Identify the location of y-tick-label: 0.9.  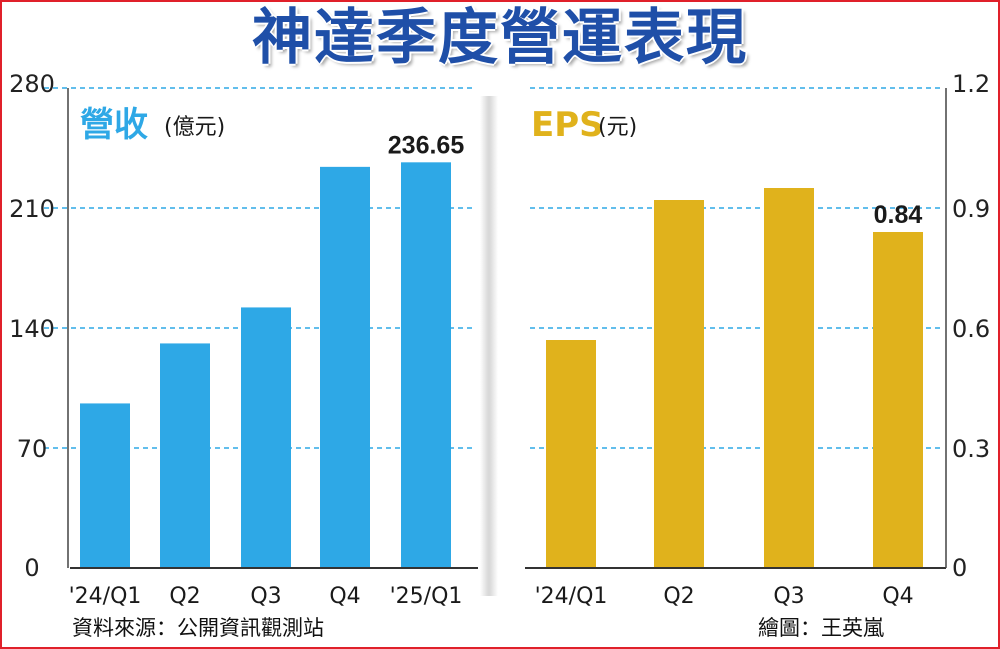
(971, 209).